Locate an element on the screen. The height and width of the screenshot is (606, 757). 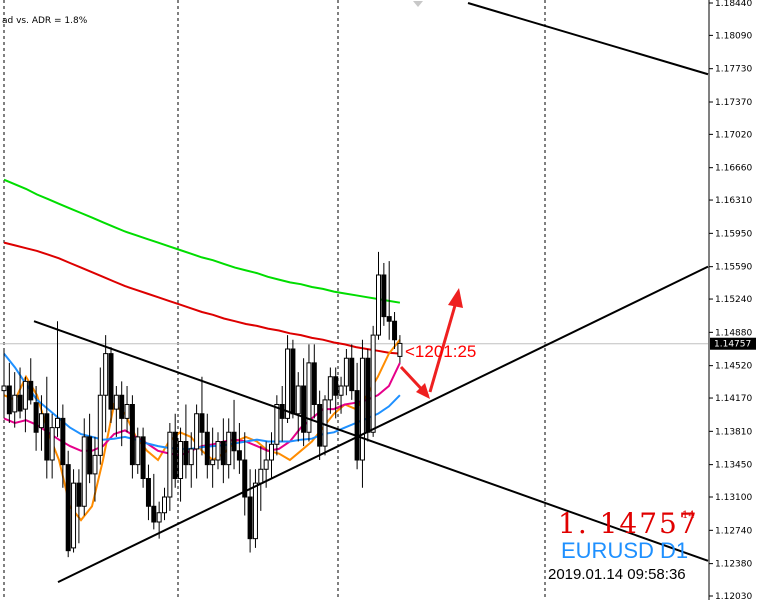
forecast-arrows is located at coordinates (431, 343).